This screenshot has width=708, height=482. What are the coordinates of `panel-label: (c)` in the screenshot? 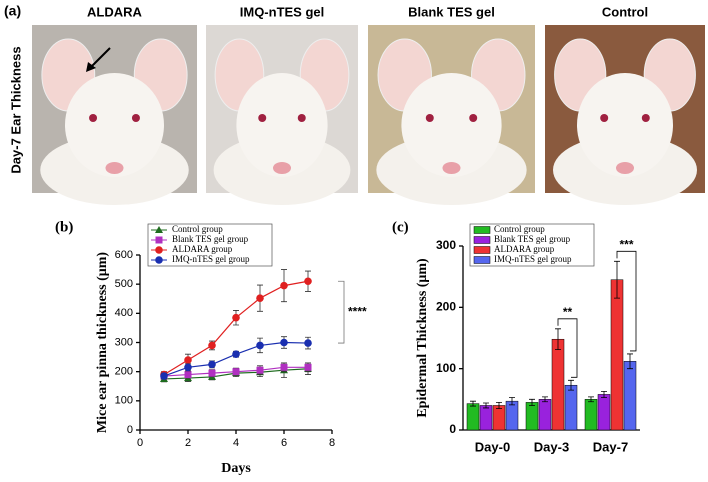 It's located at (400, 227).